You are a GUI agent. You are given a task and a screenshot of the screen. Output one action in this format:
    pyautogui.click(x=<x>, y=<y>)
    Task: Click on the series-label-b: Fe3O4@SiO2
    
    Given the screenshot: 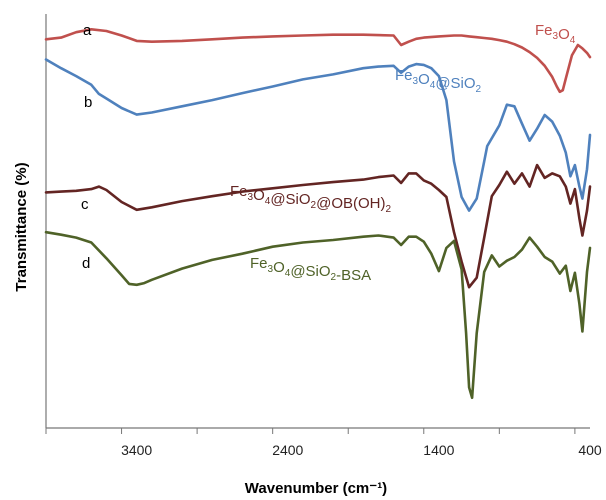 What is the action you would take?
    pyautogui.click(x=438, y=81)
    